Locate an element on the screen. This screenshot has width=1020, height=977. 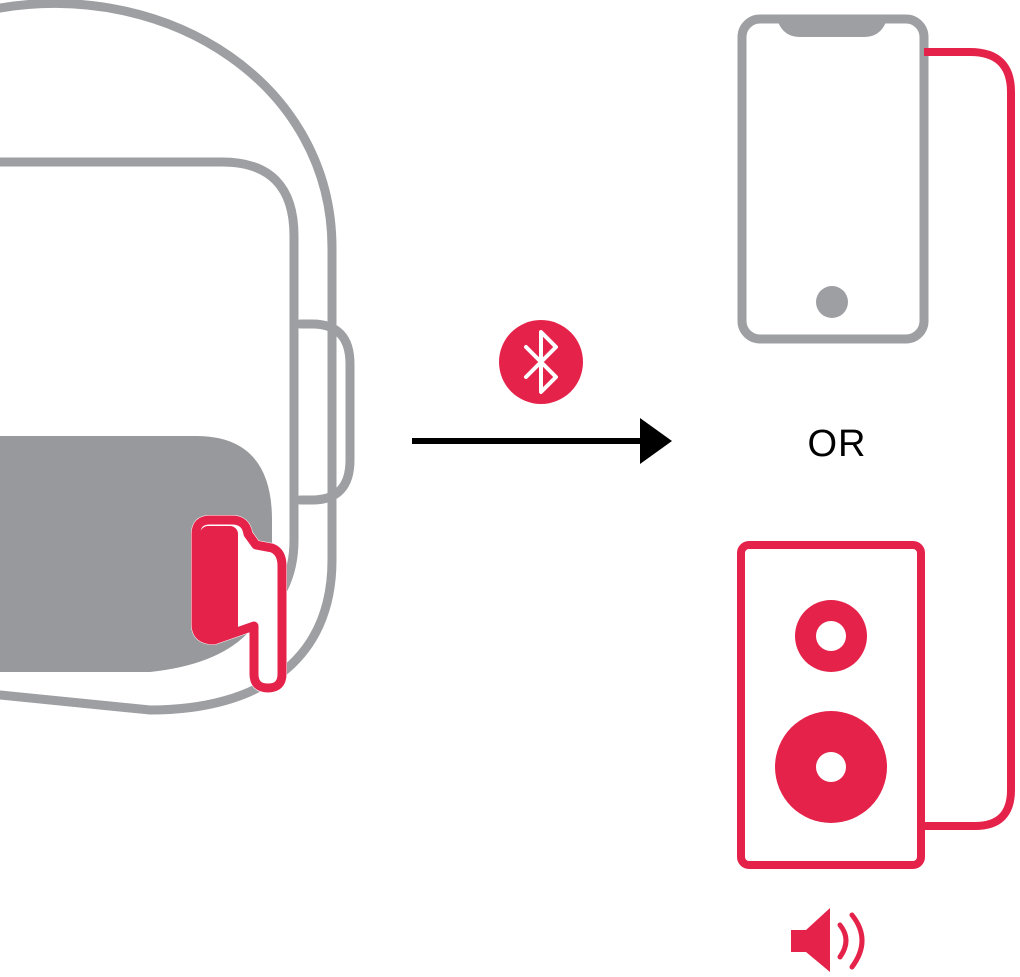
volume-icon is located at coordinates (828, 940).